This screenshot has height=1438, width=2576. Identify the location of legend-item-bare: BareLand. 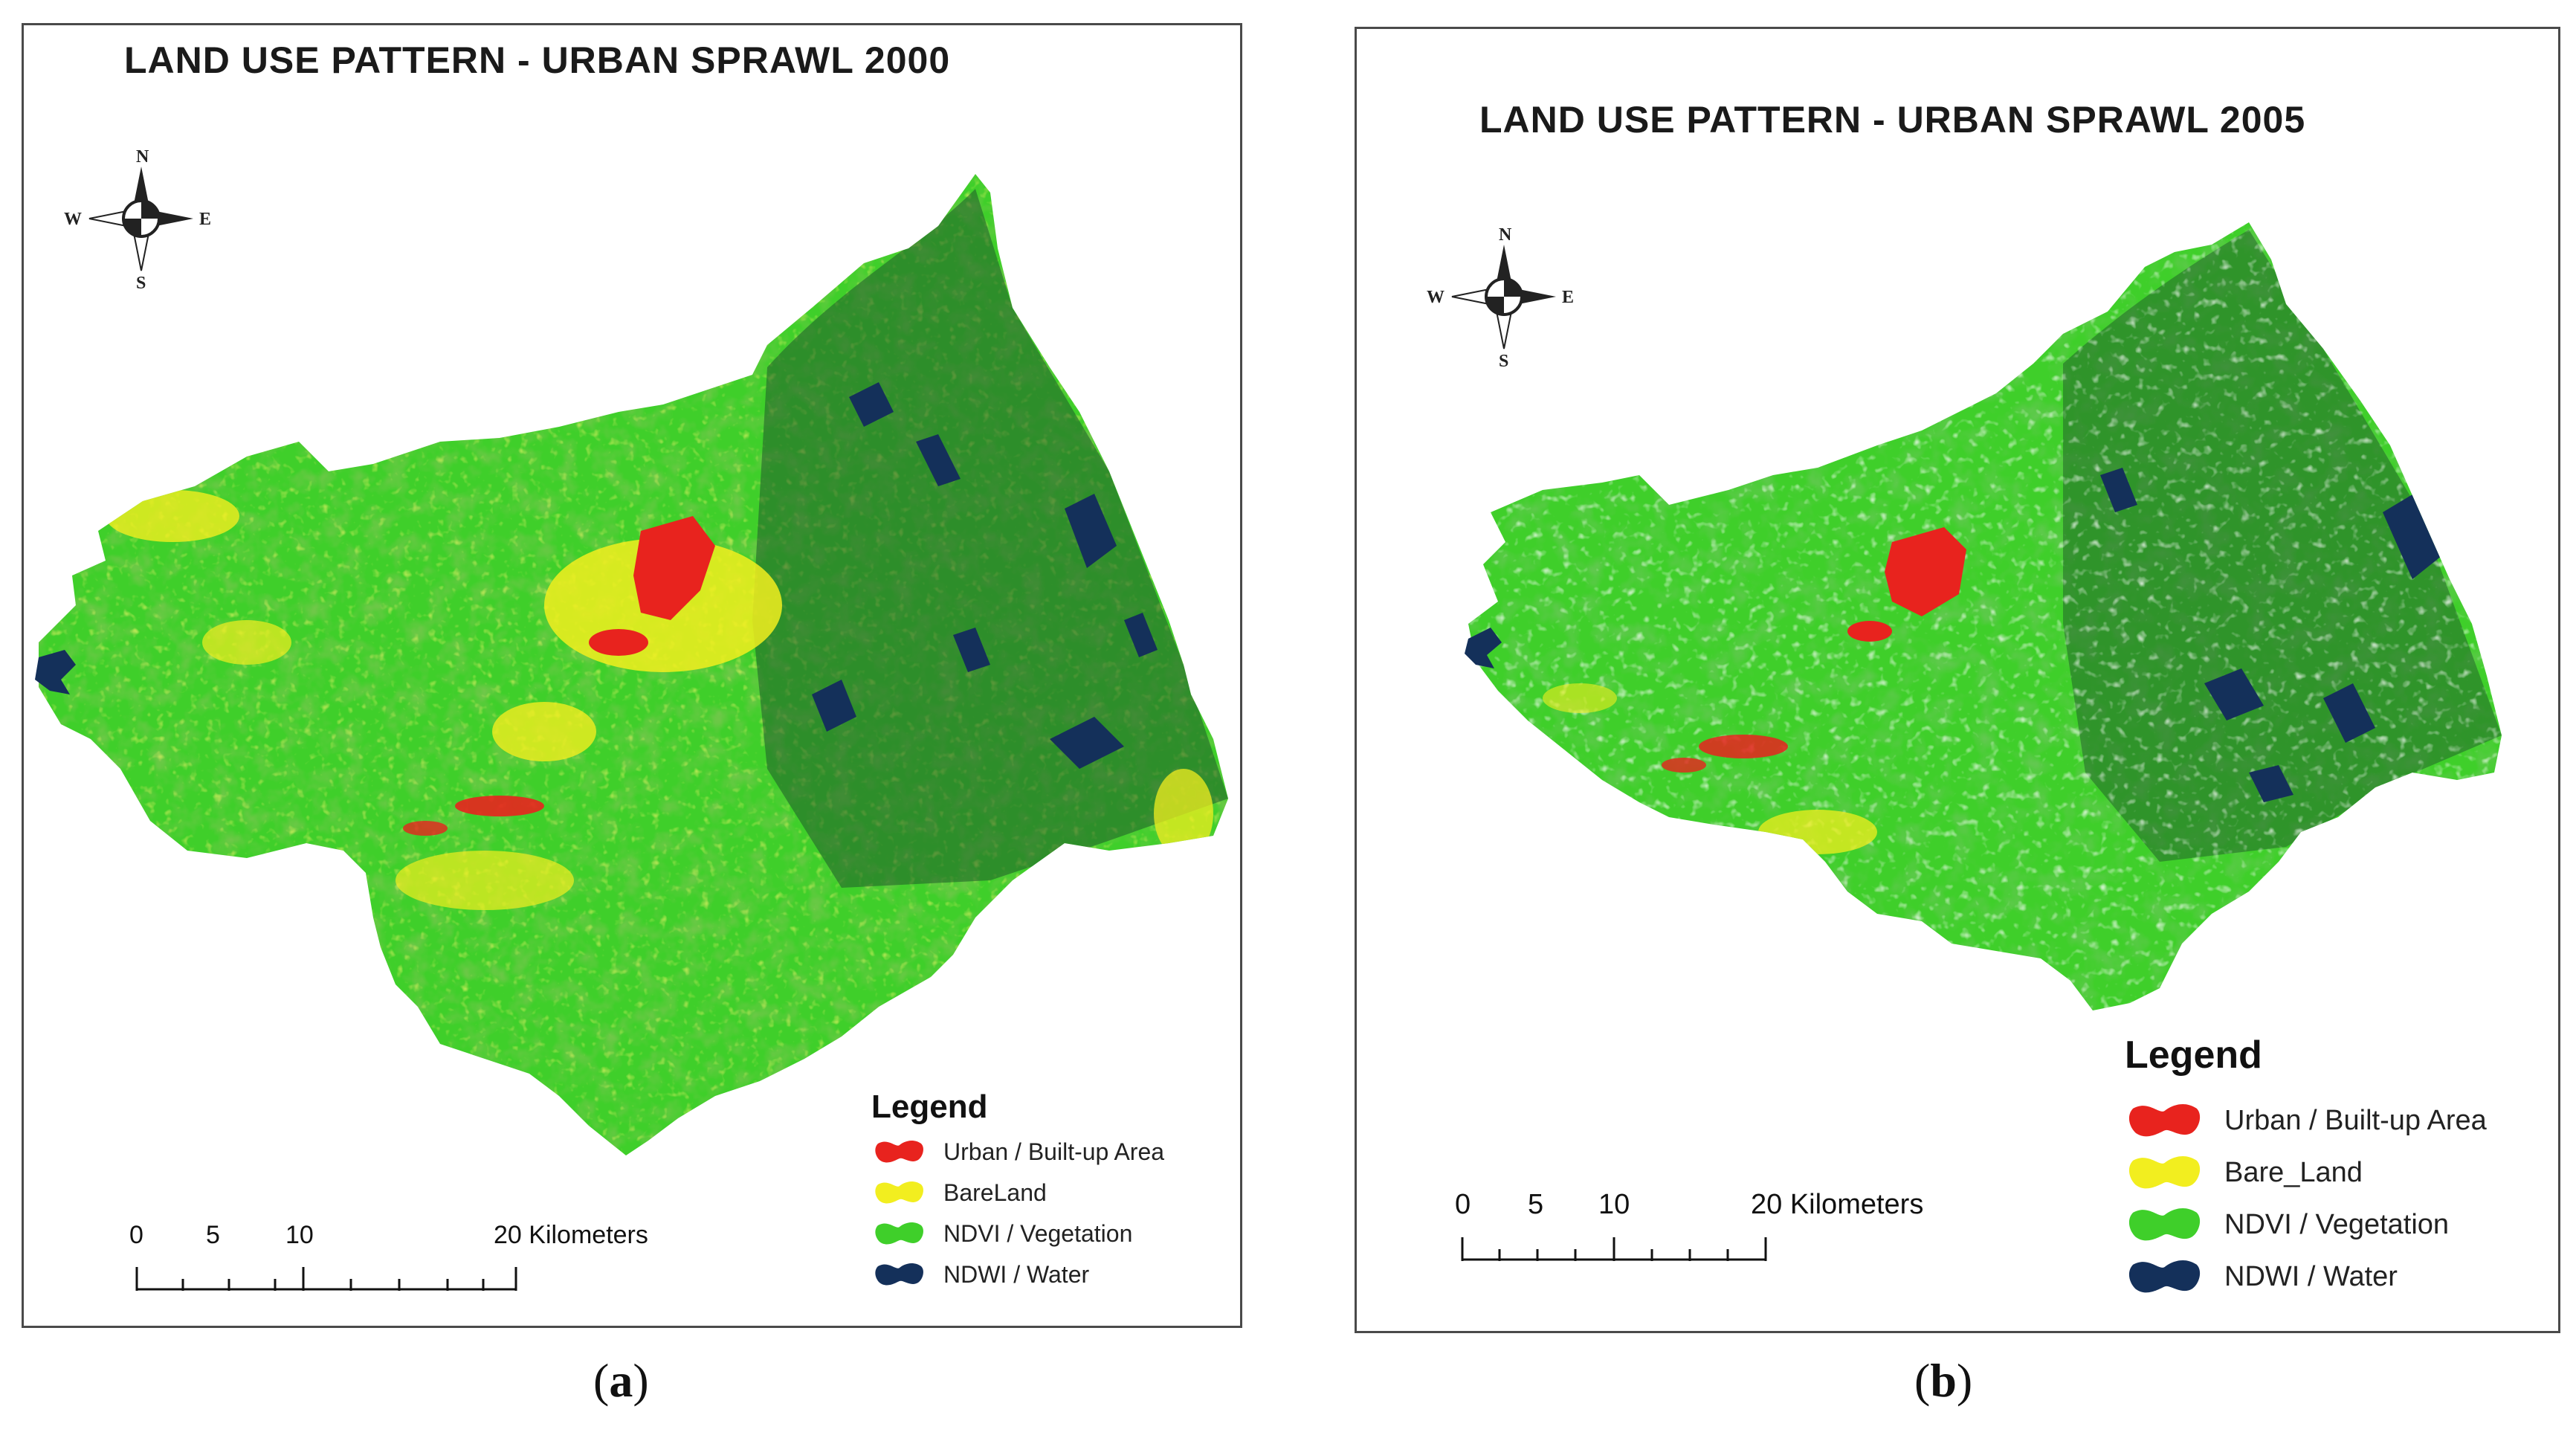
(960, 1193).